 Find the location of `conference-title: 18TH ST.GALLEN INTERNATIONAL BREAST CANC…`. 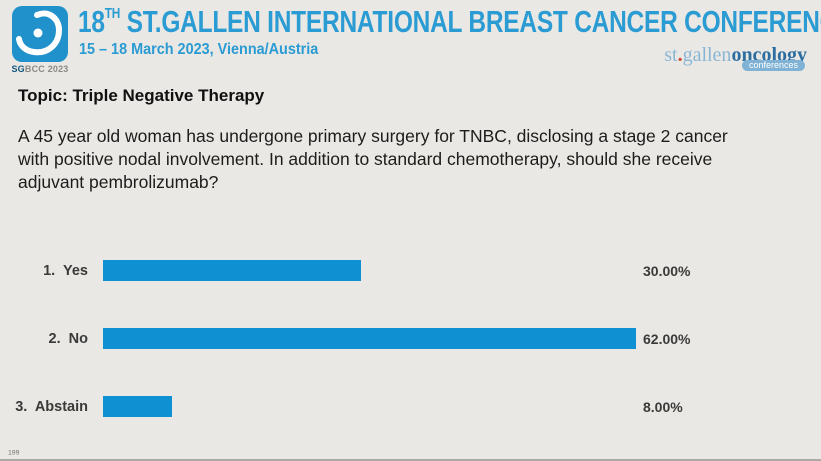

conference-title: 18TH ST.GALLEN INTERNATIONAL BREAST CANC… is located at coordinates (449, 21).